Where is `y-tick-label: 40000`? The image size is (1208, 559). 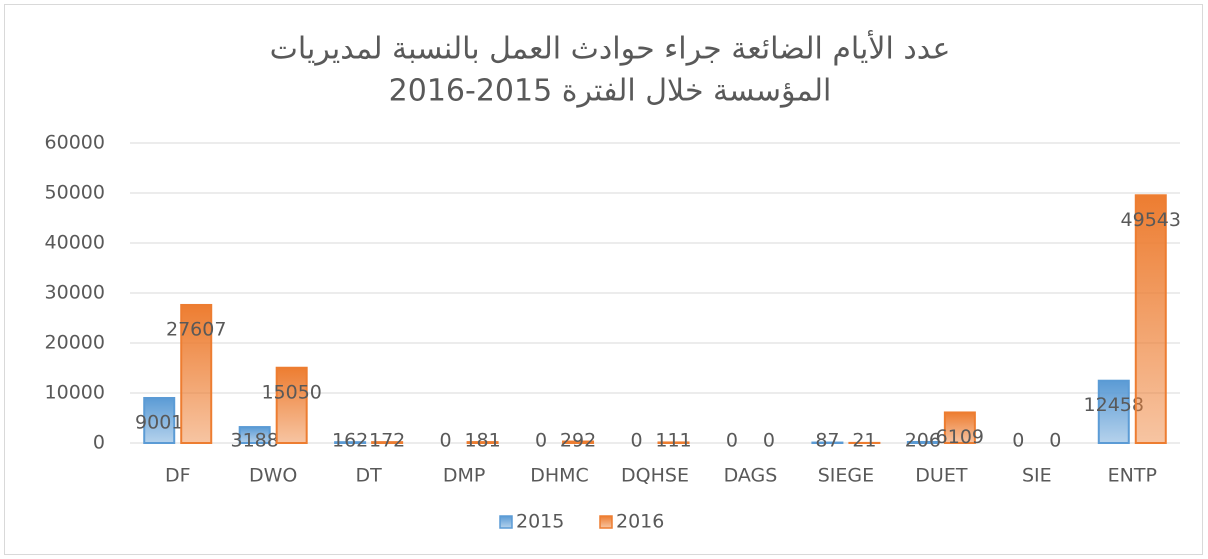
y-tick-label: 40000 is located at coordinates (75, 243).